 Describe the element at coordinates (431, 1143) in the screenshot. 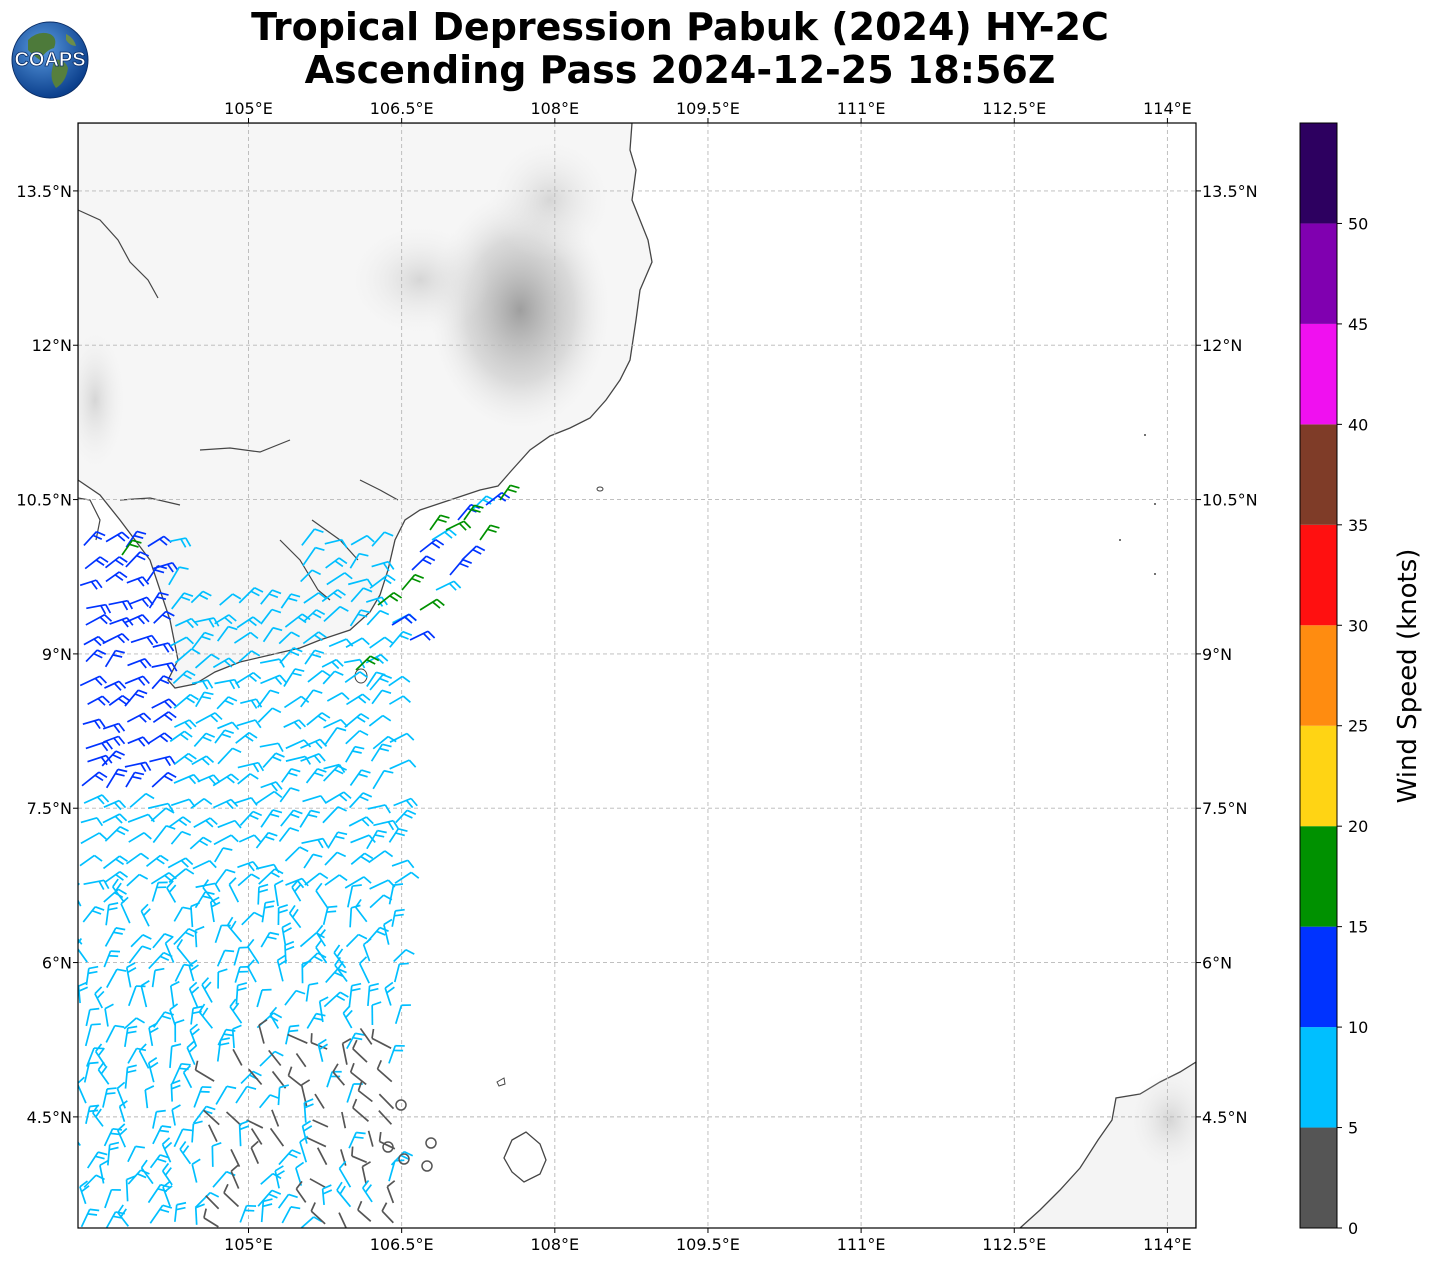

I see `calm-wind-marker` at that location.